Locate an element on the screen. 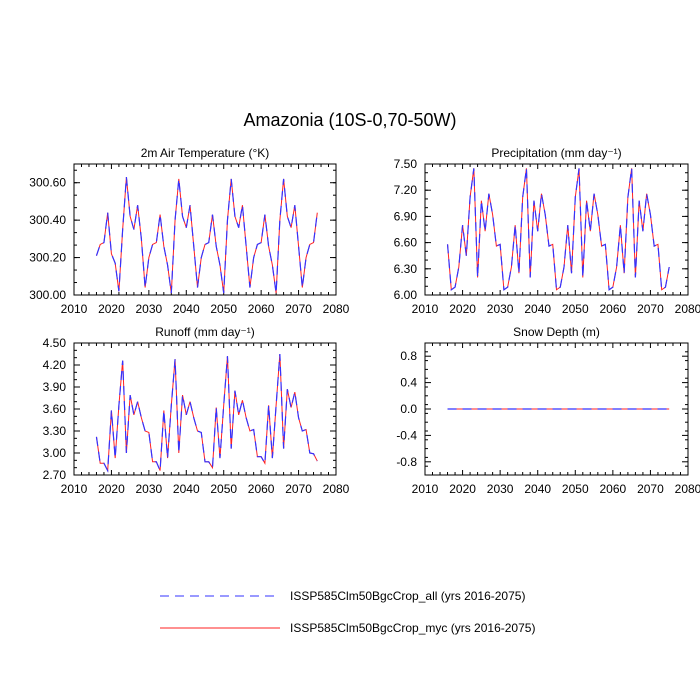  y-tick-label: 4.50 is located at coordinates (55, 343).